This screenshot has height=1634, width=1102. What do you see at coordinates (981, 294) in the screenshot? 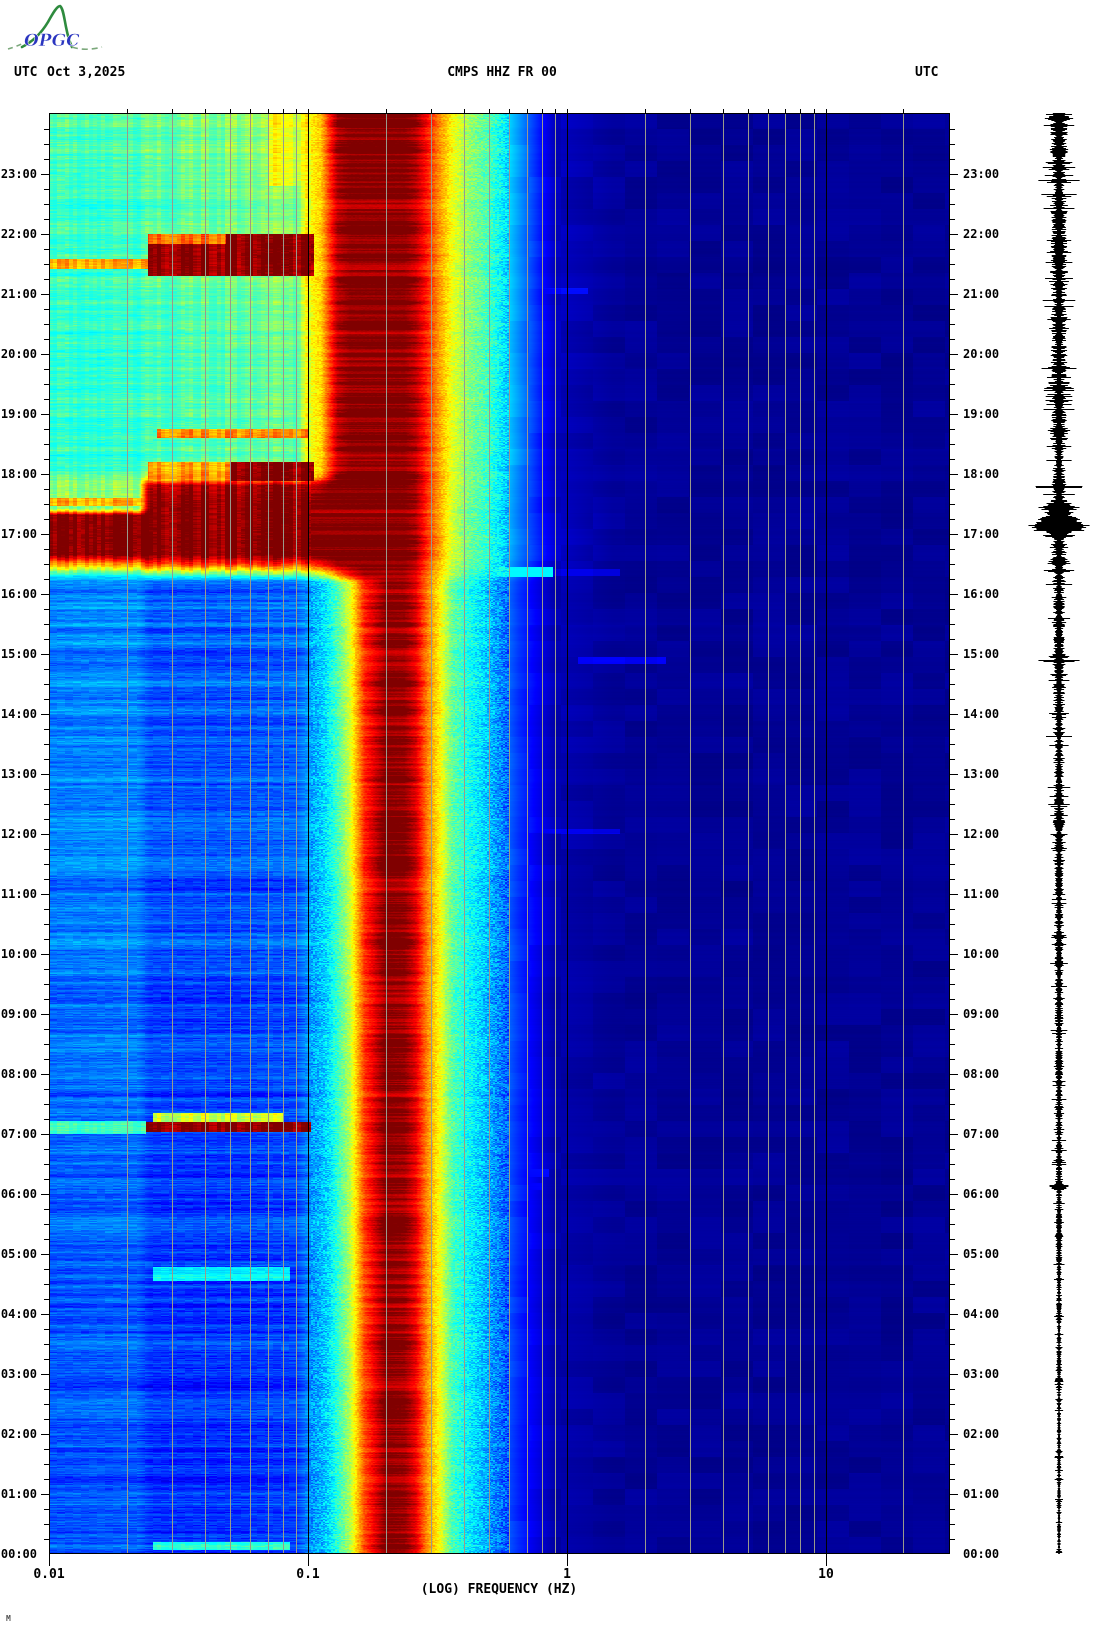
I see `y-axis-label-right-2100: 21:00` at bounding box center [981, 294].